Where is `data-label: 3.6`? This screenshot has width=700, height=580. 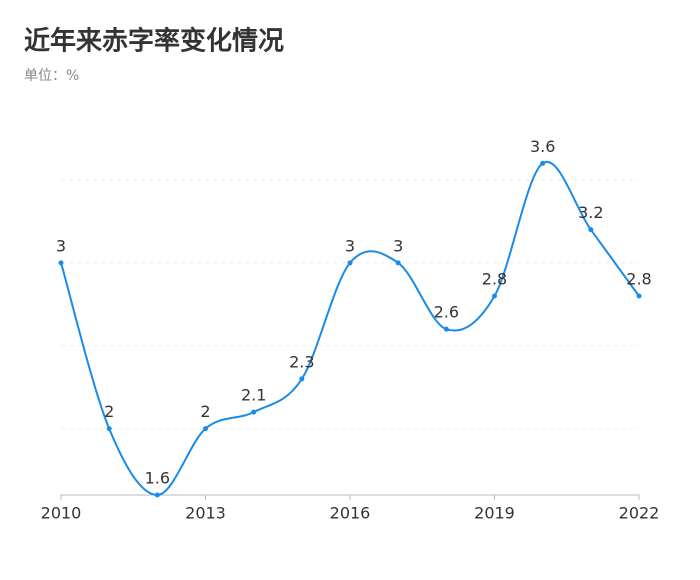 data-label: 3.6 is located at coordinates (542, 146).